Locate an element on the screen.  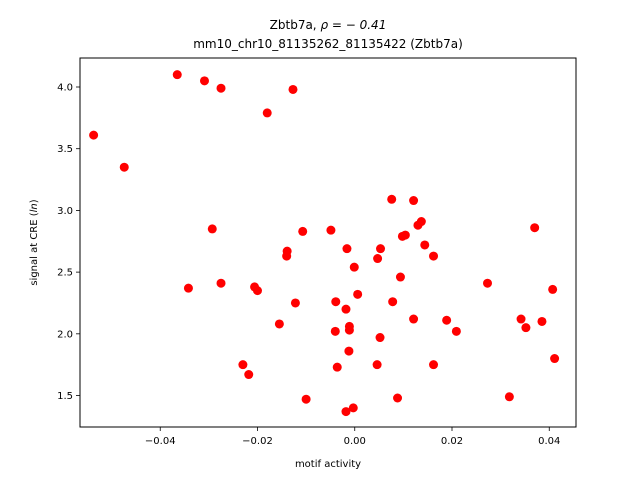
y-axis-label: signal at CRE (ln) is located at coordinates (34, 242).